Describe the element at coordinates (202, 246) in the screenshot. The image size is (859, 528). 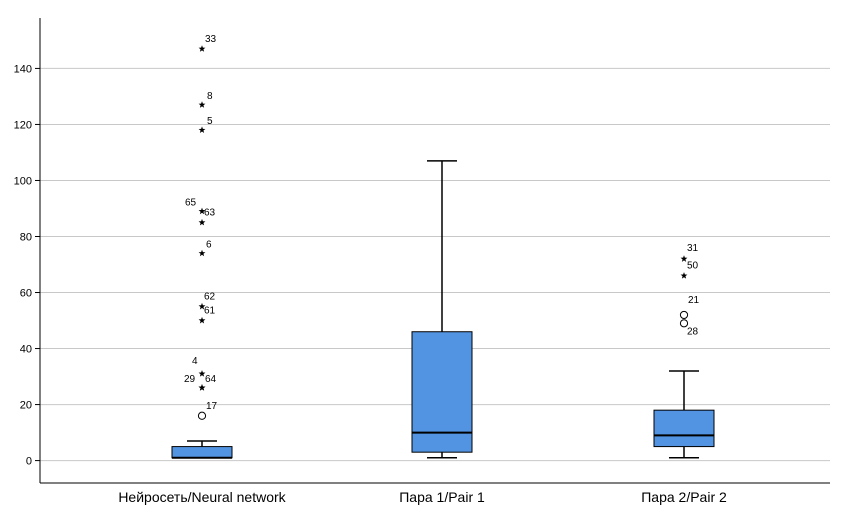
I see `box-1: 17 64 29 4 61 62 6 63 65 5 8 33` at that location.